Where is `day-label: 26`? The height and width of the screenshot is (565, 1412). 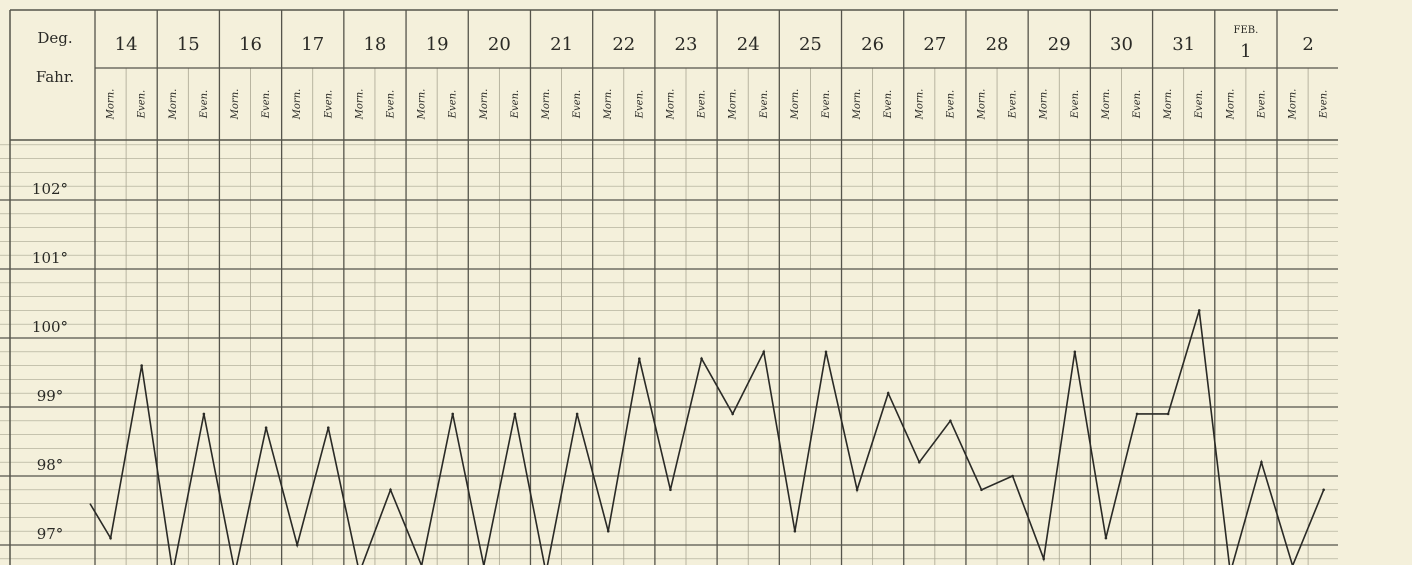
day-label: 26 is located at coordinates (872, 44).